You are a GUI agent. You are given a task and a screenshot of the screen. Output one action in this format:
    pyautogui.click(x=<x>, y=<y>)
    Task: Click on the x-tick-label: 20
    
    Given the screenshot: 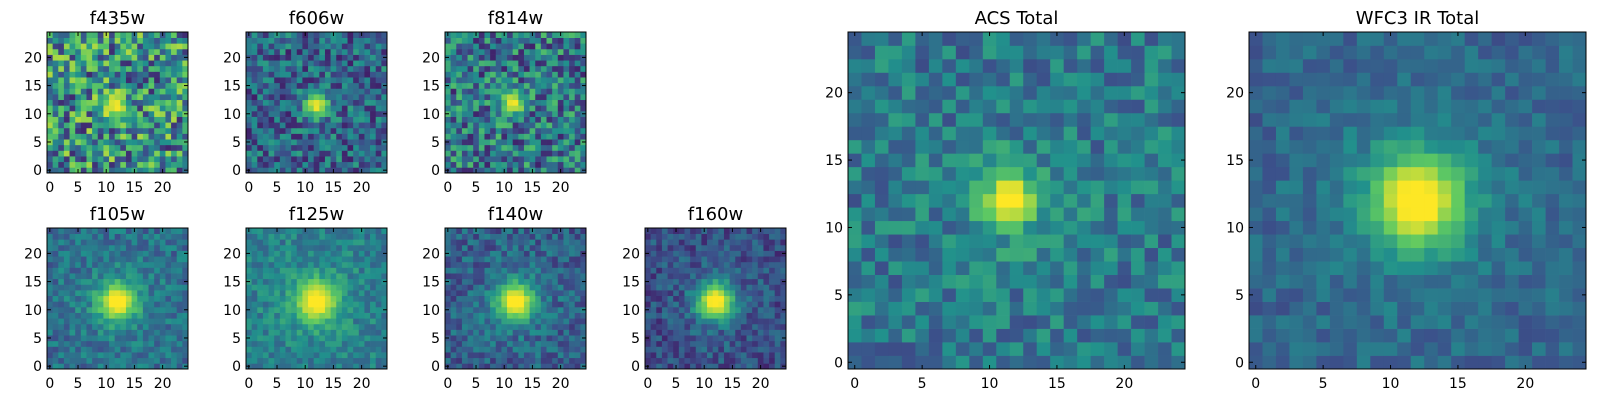 What is the action you would take?
    pyautogui.click(x=163, y=384)
    